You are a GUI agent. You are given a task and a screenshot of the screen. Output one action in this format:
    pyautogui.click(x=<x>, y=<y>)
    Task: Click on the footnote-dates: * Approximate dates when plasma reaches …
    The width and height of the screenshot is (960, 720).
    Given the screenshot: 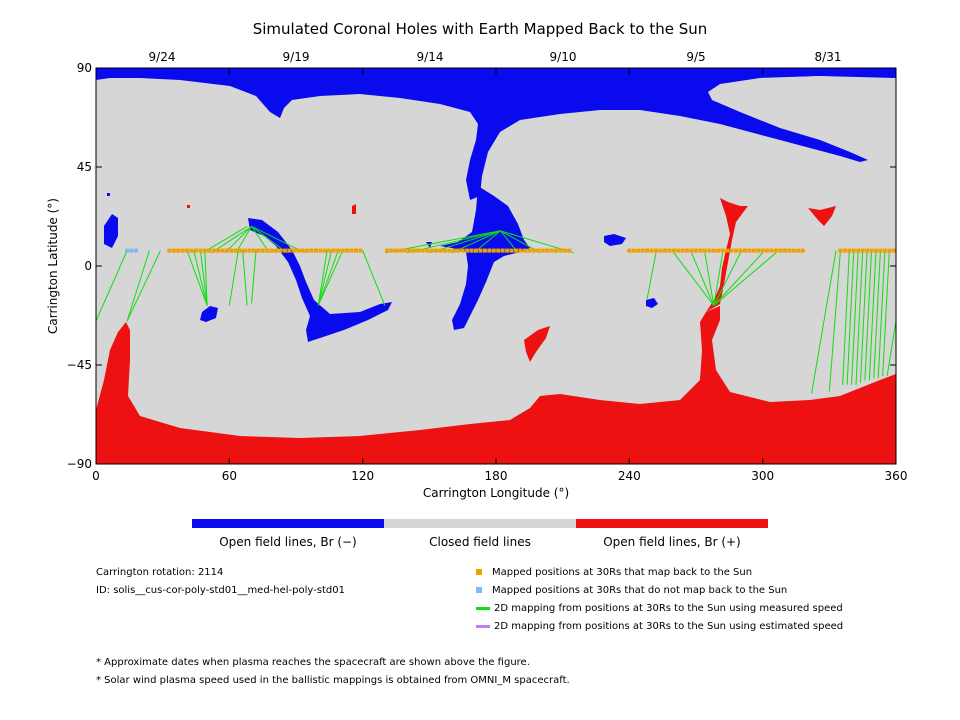 What is the action you would take?
    pyautogui.click(x=313, y=662)
    